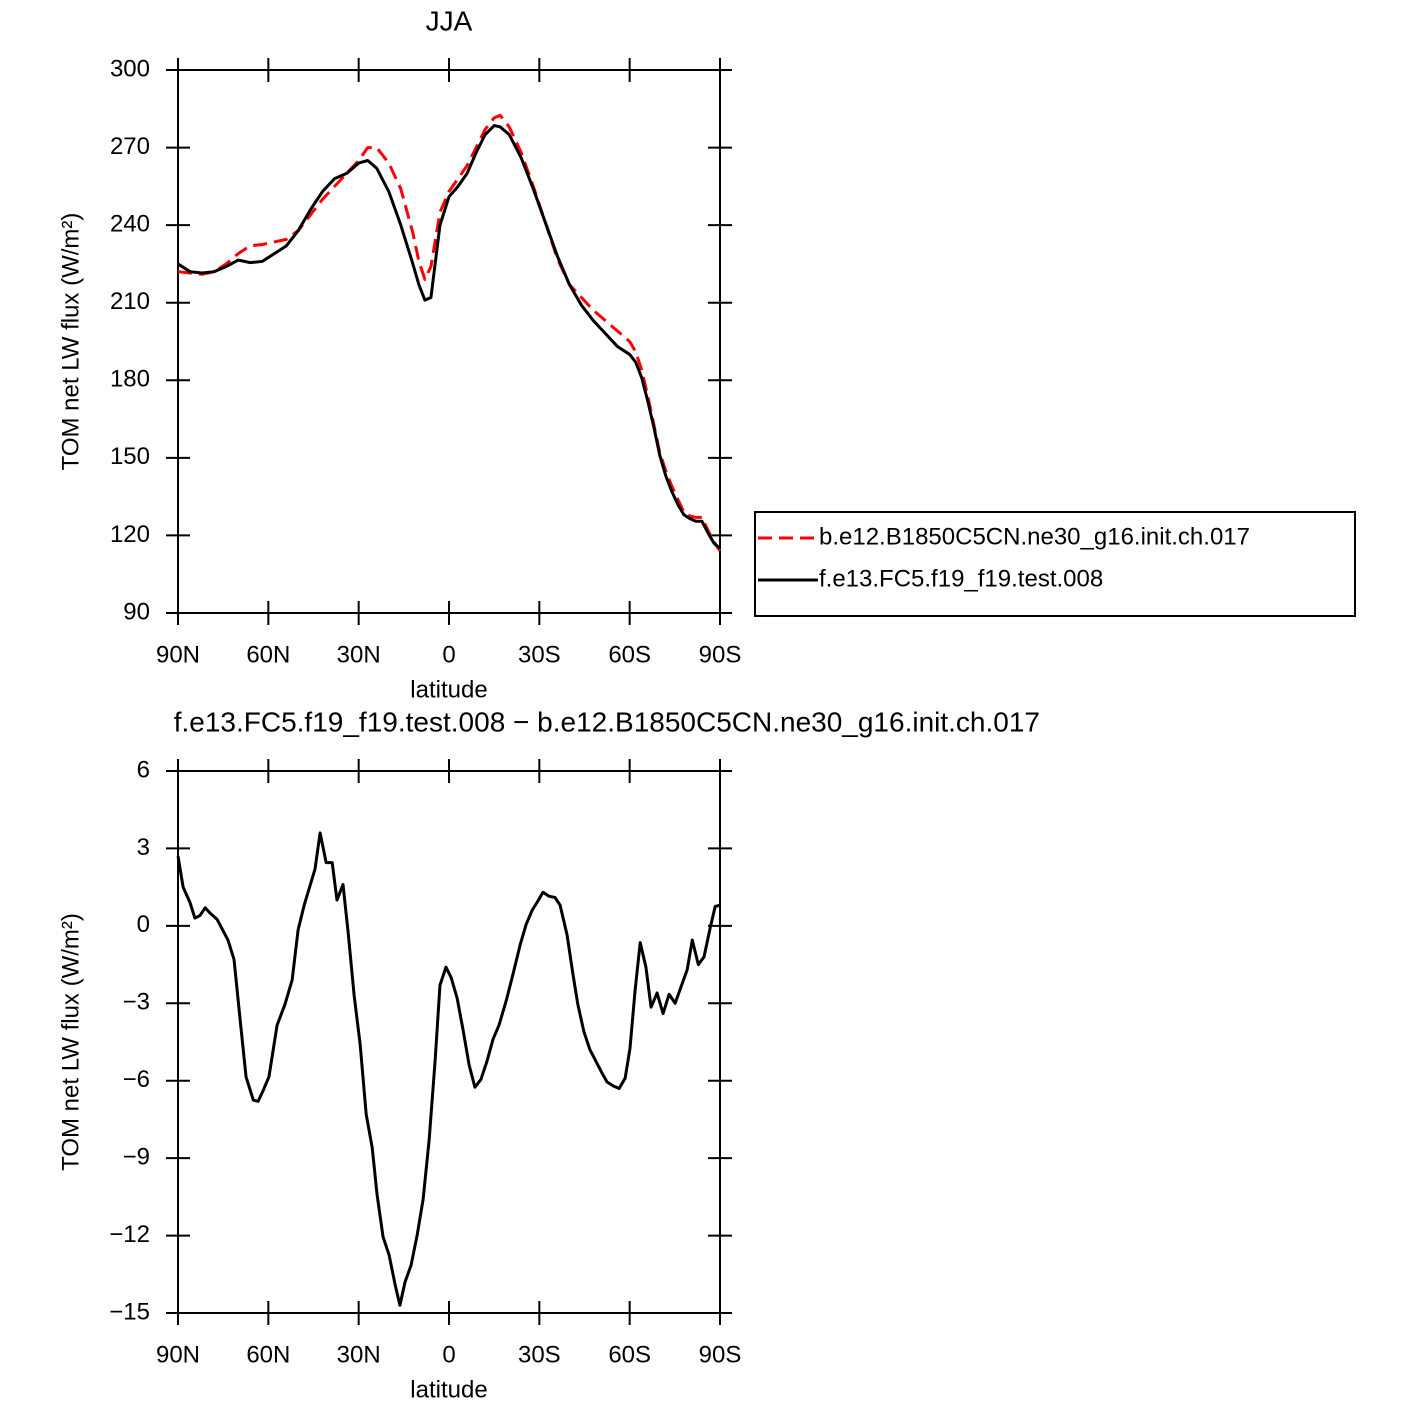 This screenshot has height=1413, width=1413. I want to click on y-tick-label: −15, so click(129, 1311).